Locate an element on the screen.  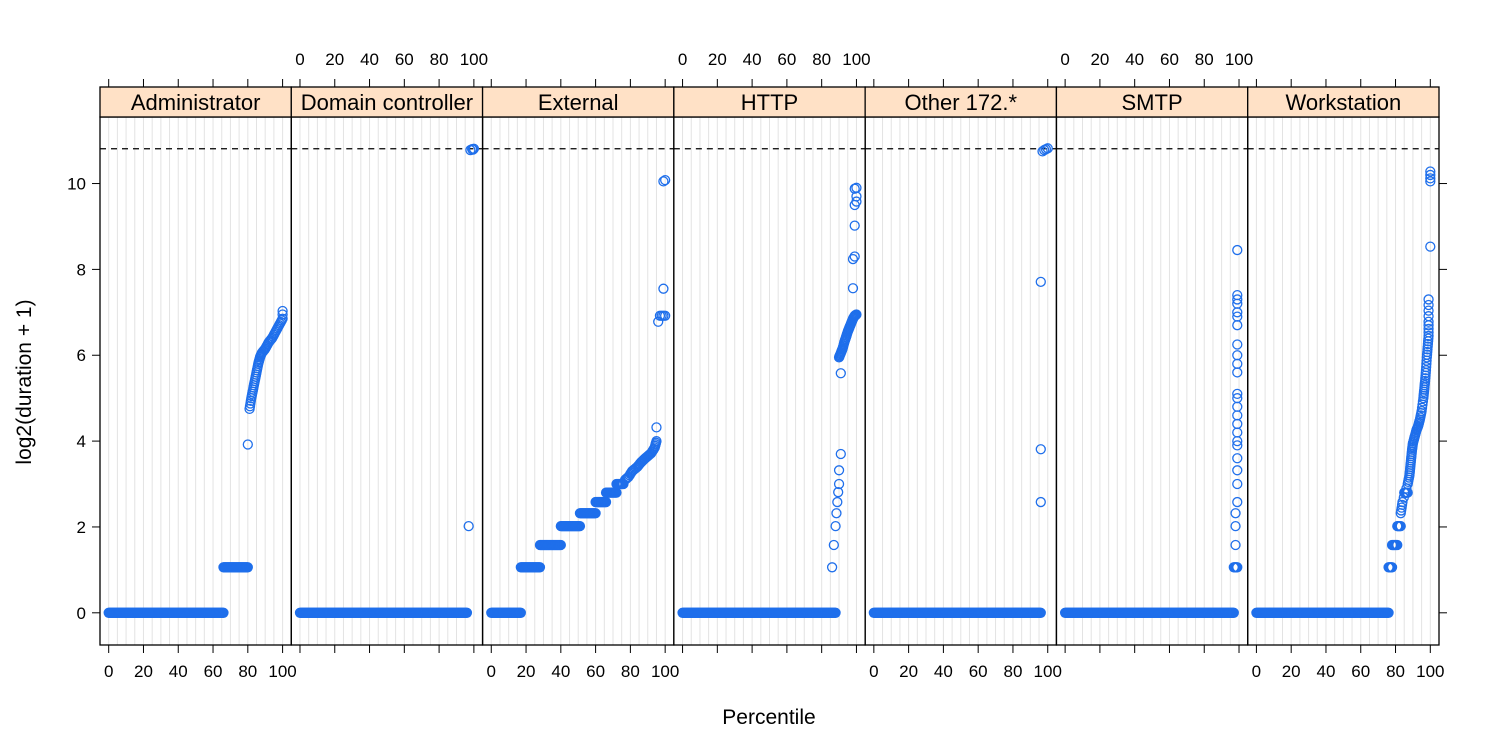
panel-title-other-172: Other 172.* is located at coordinates (961, 102).